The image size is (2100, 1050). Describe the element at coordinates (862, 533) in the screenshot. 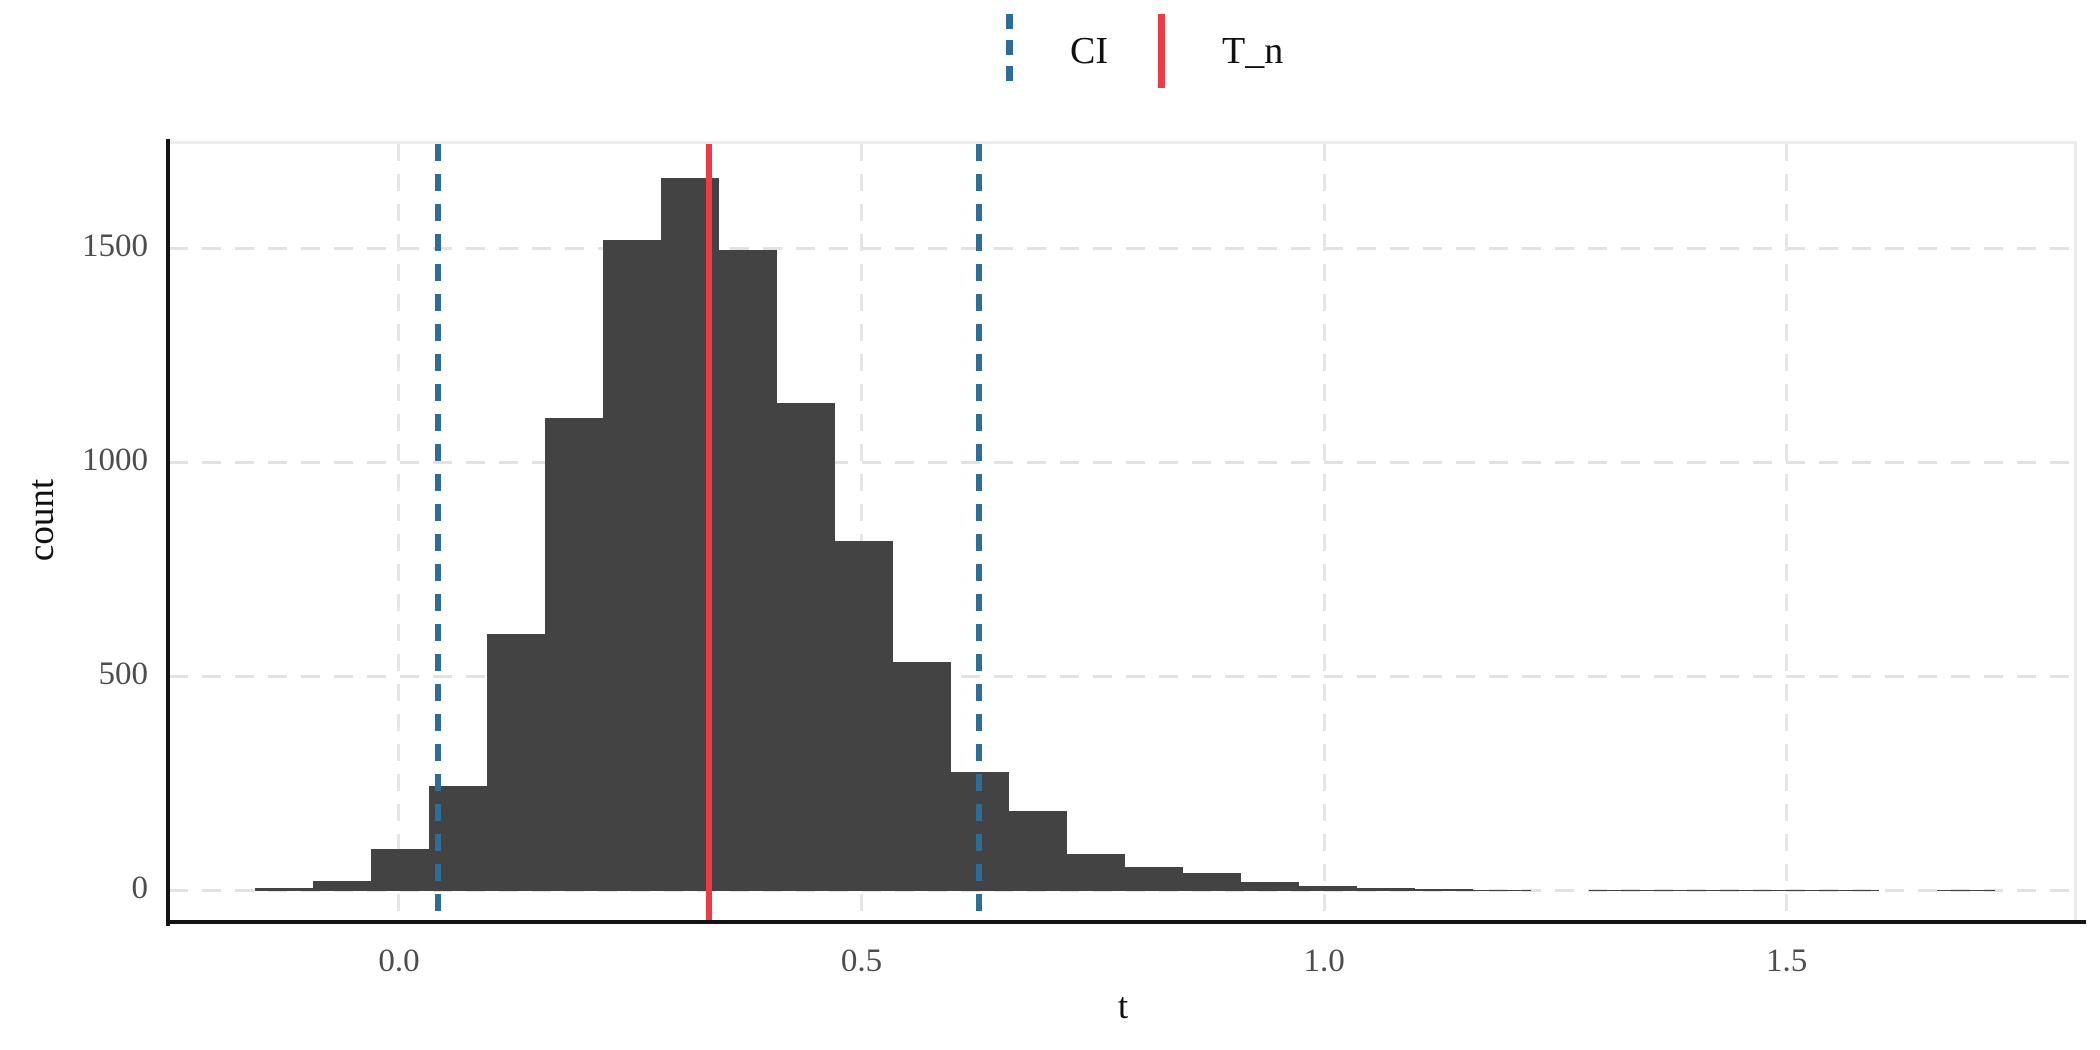

I see `gridline-x-0.5` at that location.